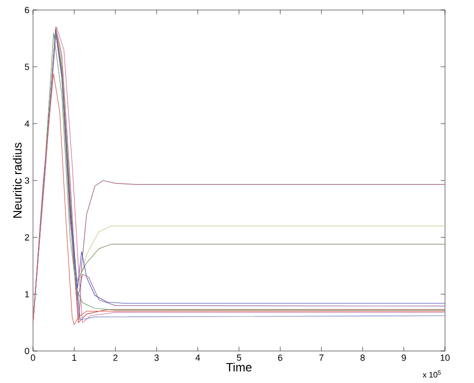 The image size is (474, 383). I want to click on x-tick-label: 1, so click(74, 357).